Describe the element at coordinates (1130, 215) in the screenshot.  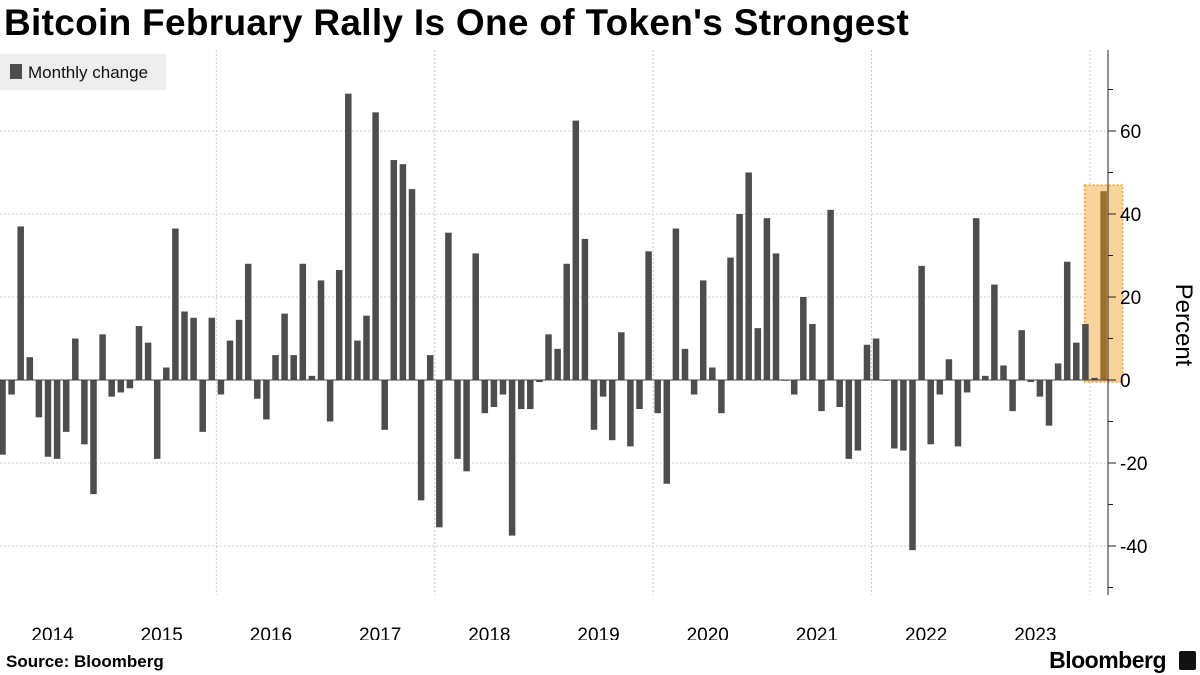
I see `y-tick-label: 40` at that location.